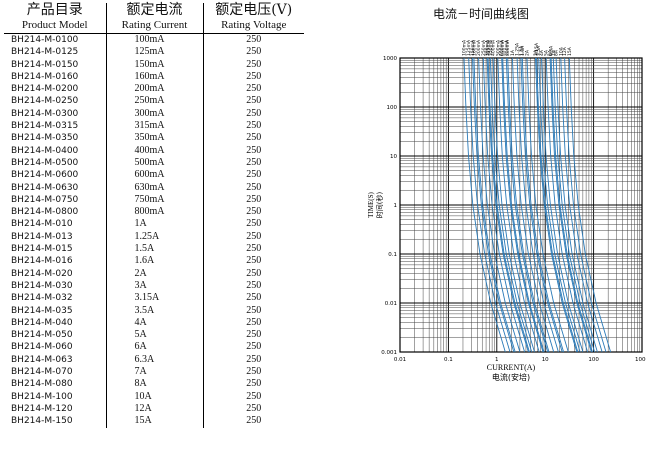  Describe the element at coordinates (45, 40) in the screenshot. I see `product-model-cell: BH214-M-0100` at that location.